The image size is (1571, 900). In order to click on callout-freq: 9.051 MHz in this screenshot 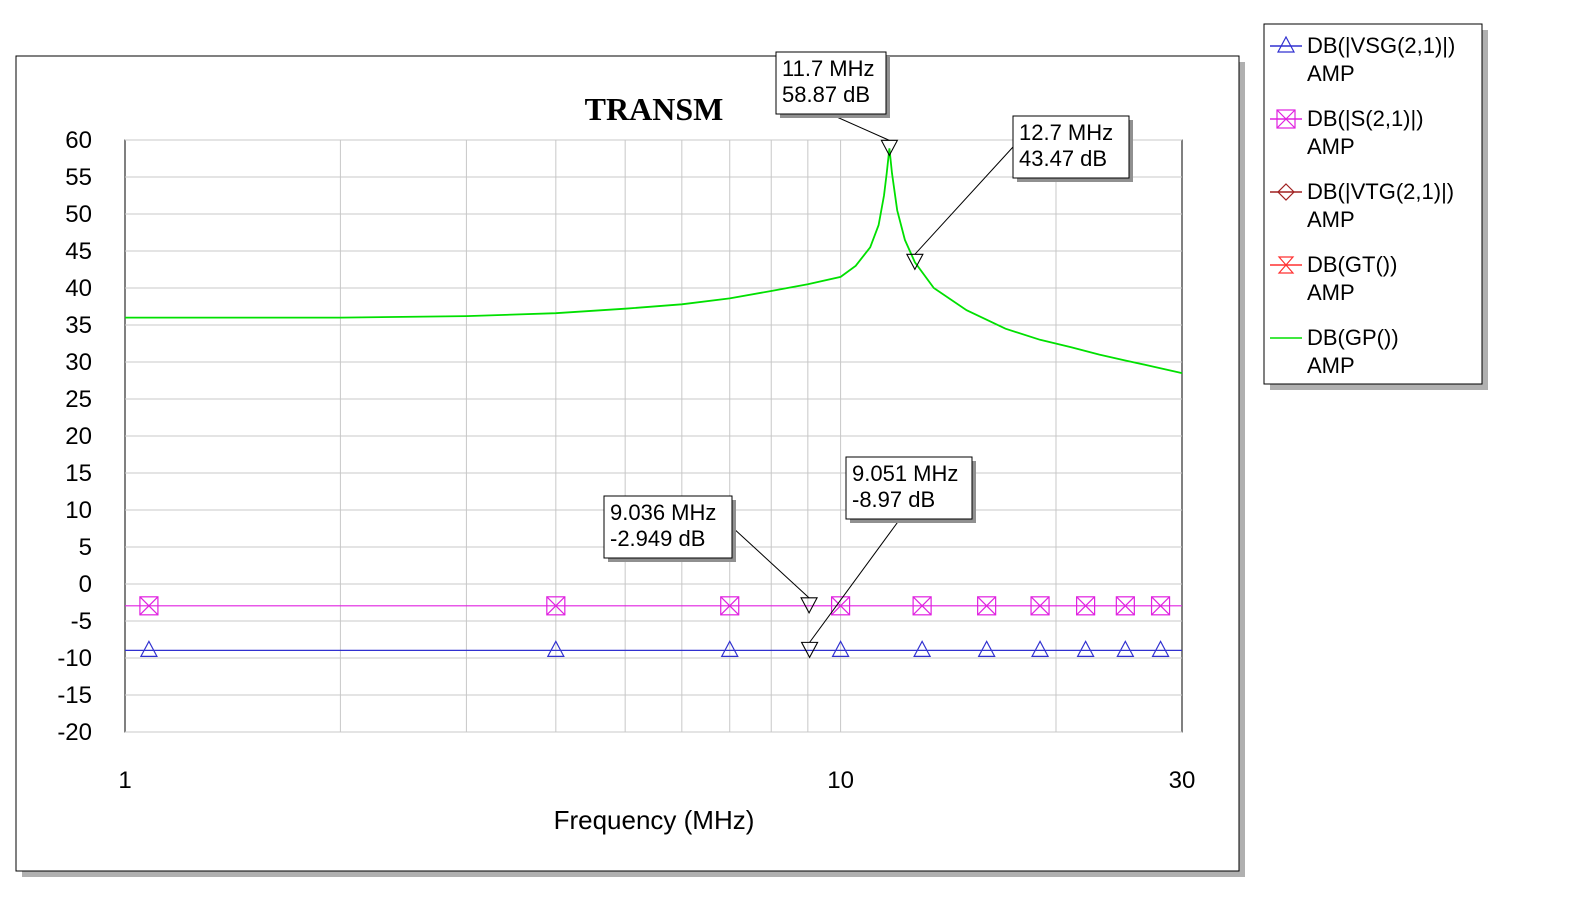, I will do `click(905, 473)`.